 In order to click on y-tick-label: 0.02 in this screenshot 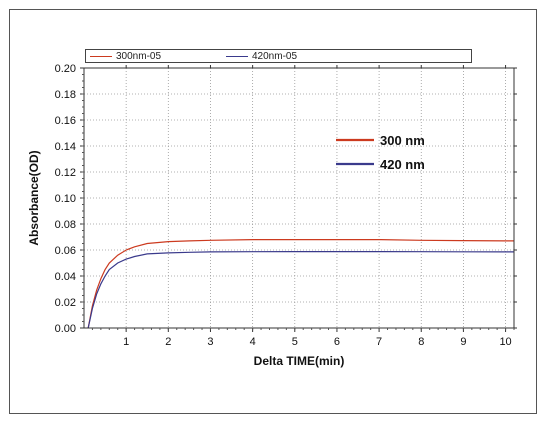, I will do `click(65, 303)`.